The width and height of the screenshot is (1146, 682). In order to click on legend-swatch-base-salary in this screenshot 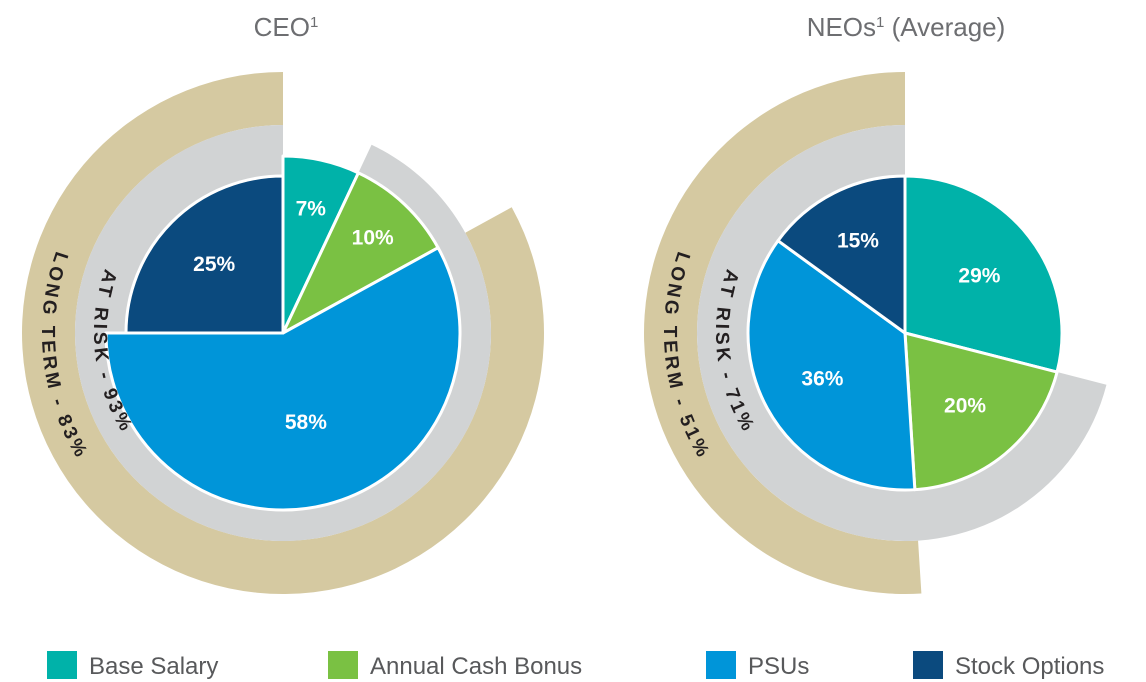, I will do `click(62, 665)`.